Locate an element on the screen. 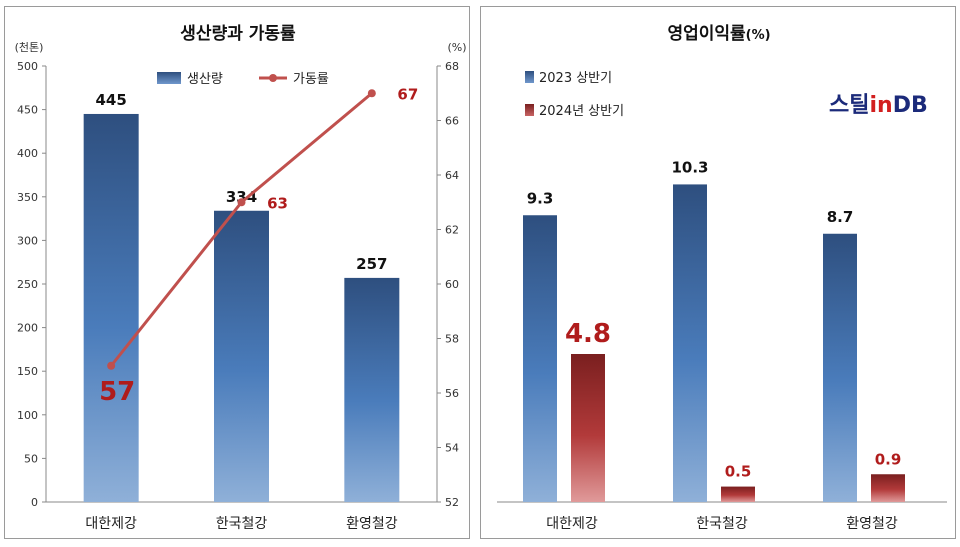  left-tick-label: 300 is located at coordinates (27, 240).